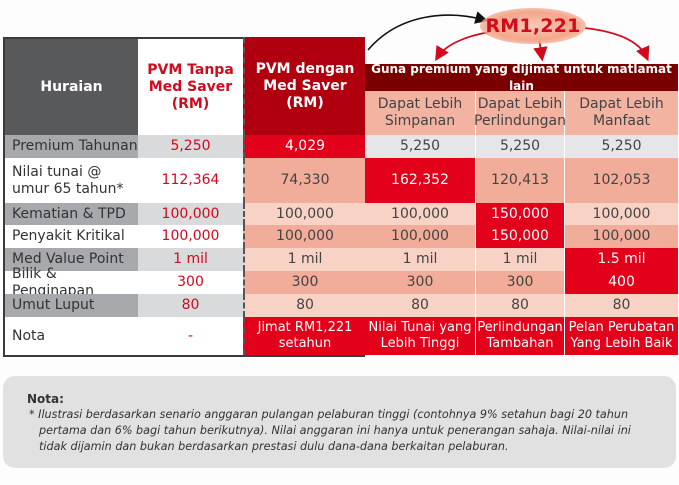 Image resolution: width=679 pixels, height=485 pixels. I want to click on header-more-savings: Dapat Lebih Simpanan, so click(420, 113).